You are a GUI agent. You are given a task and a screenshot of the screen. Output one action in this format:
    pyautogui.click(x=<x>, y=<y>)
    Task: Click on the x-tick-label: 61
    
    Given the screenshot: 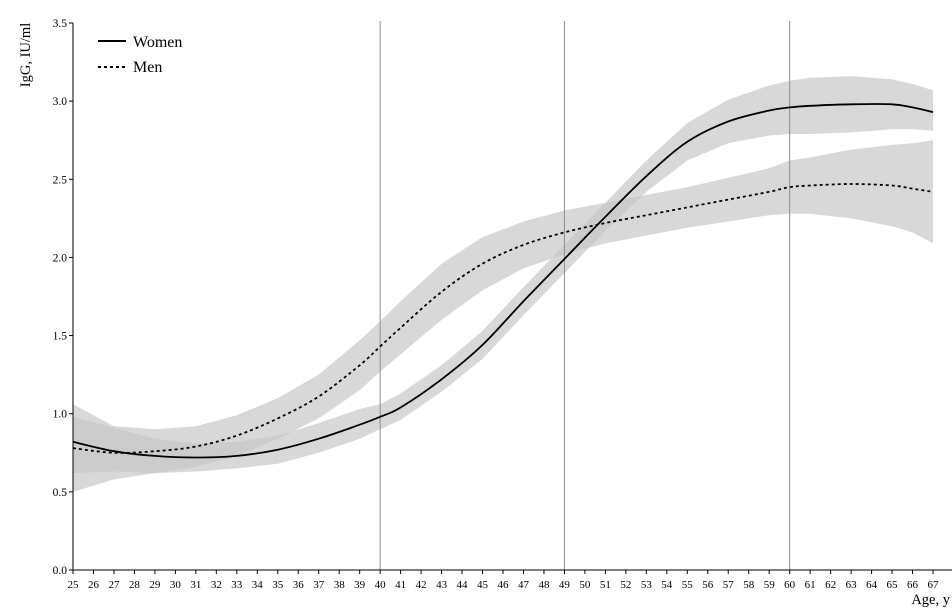 What is the action you would take?
    pyautogui.click(x=810, y=585)
    